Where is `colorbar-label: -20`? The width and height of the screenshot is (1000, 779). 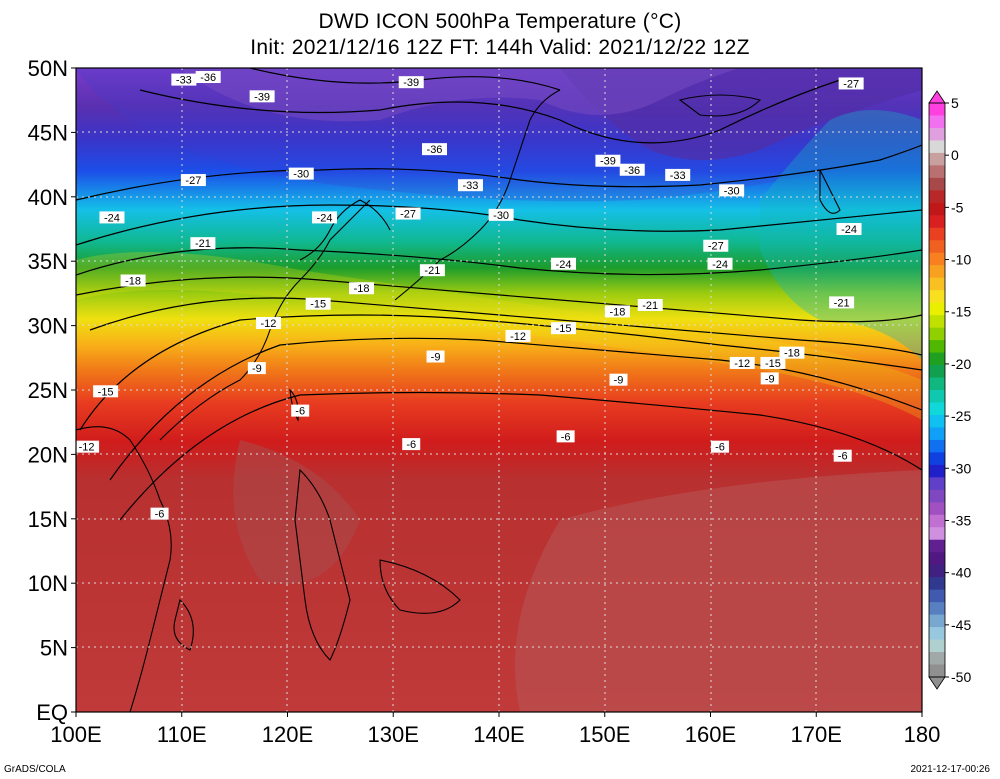
colorbar-label: -20 is located at coordinates (961, 364).